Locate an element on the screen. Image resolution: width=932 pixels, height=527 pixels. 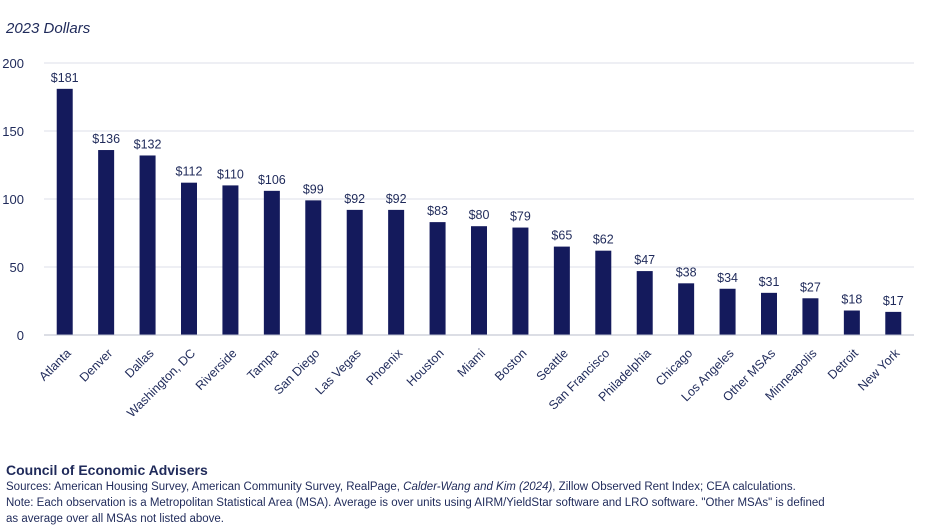
footer-organization: Council of Economic Advisers is located at coordinates (107, 470).